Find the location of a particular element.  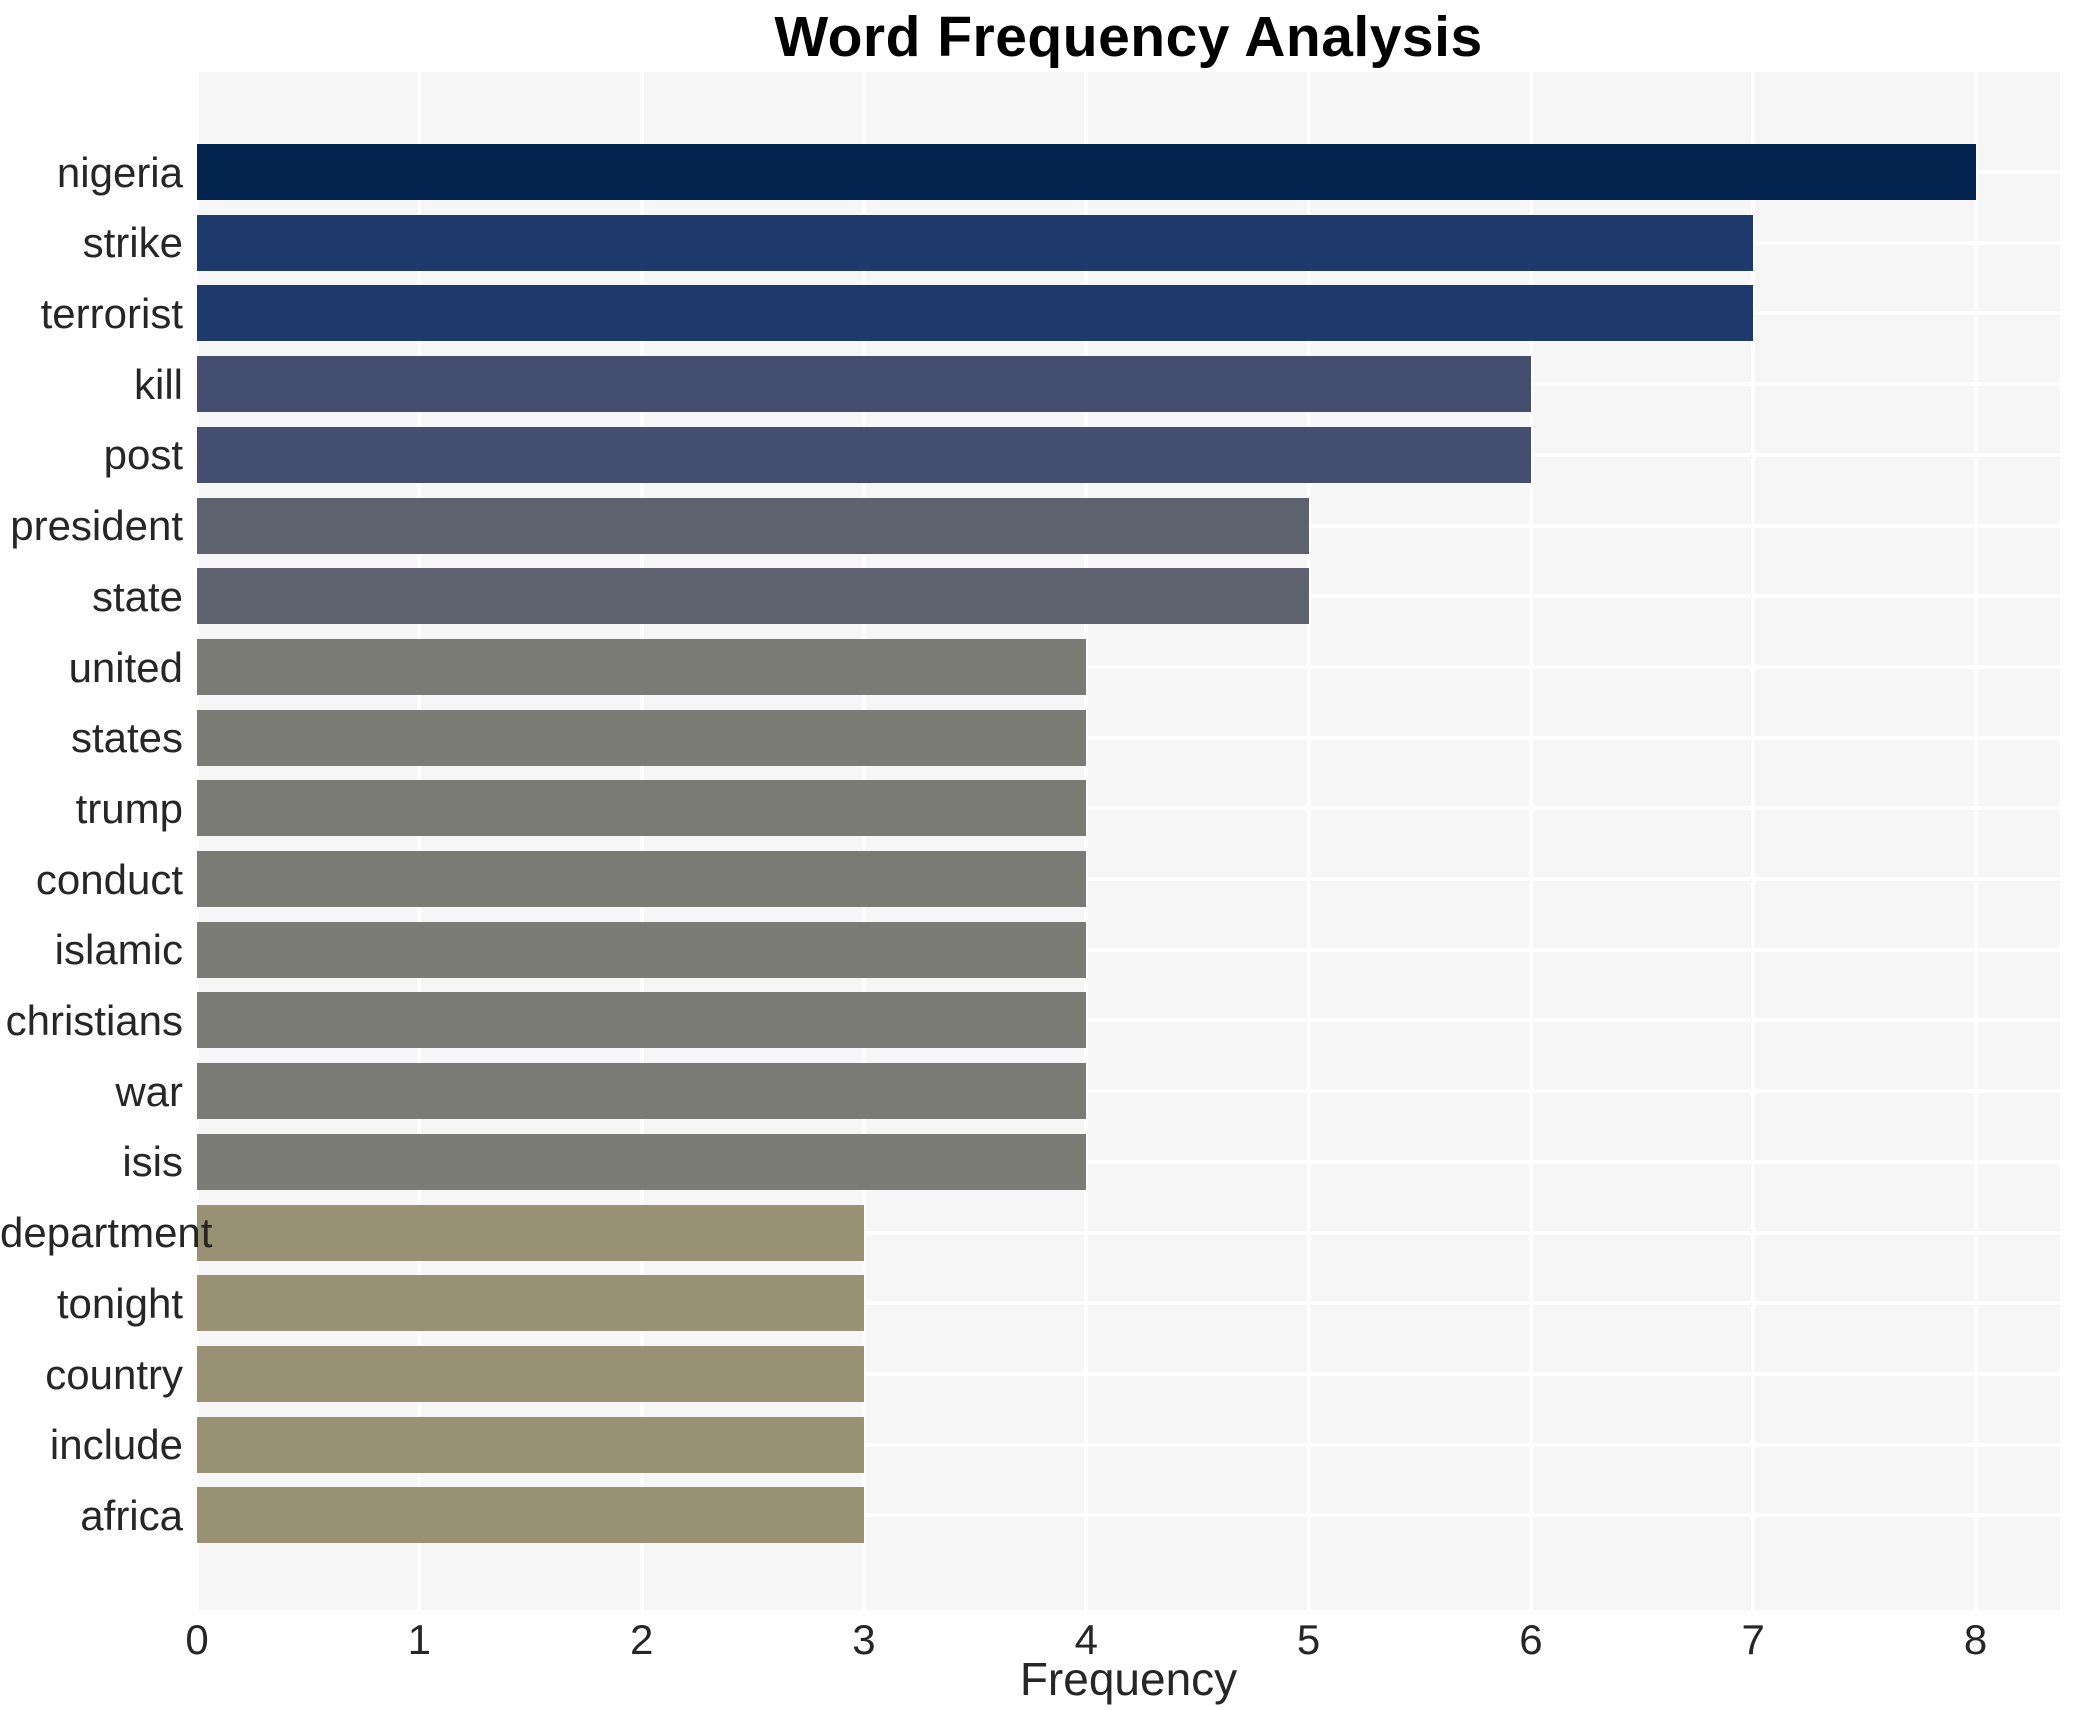

bar-state is located at coordinates (753, 596).